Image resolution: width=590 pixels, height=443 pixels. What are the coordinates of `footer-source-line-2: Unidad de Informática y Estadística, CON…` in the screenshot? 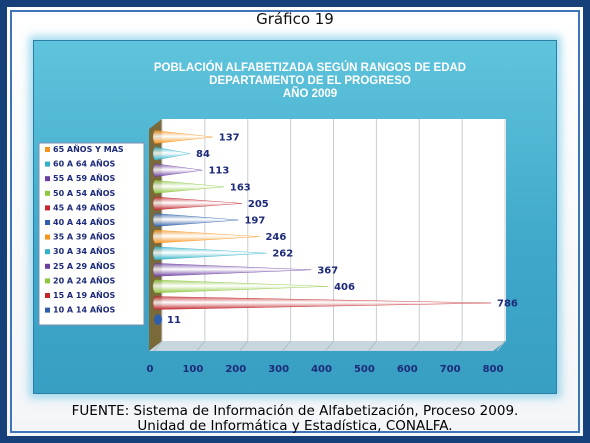 It's located at (295, 426).